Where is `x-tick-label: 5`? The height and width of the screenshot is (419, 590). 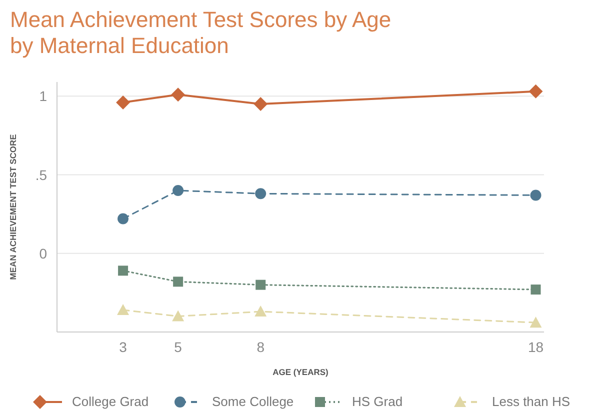 x-tick-label: 5 is located at coordinates (178, 347).